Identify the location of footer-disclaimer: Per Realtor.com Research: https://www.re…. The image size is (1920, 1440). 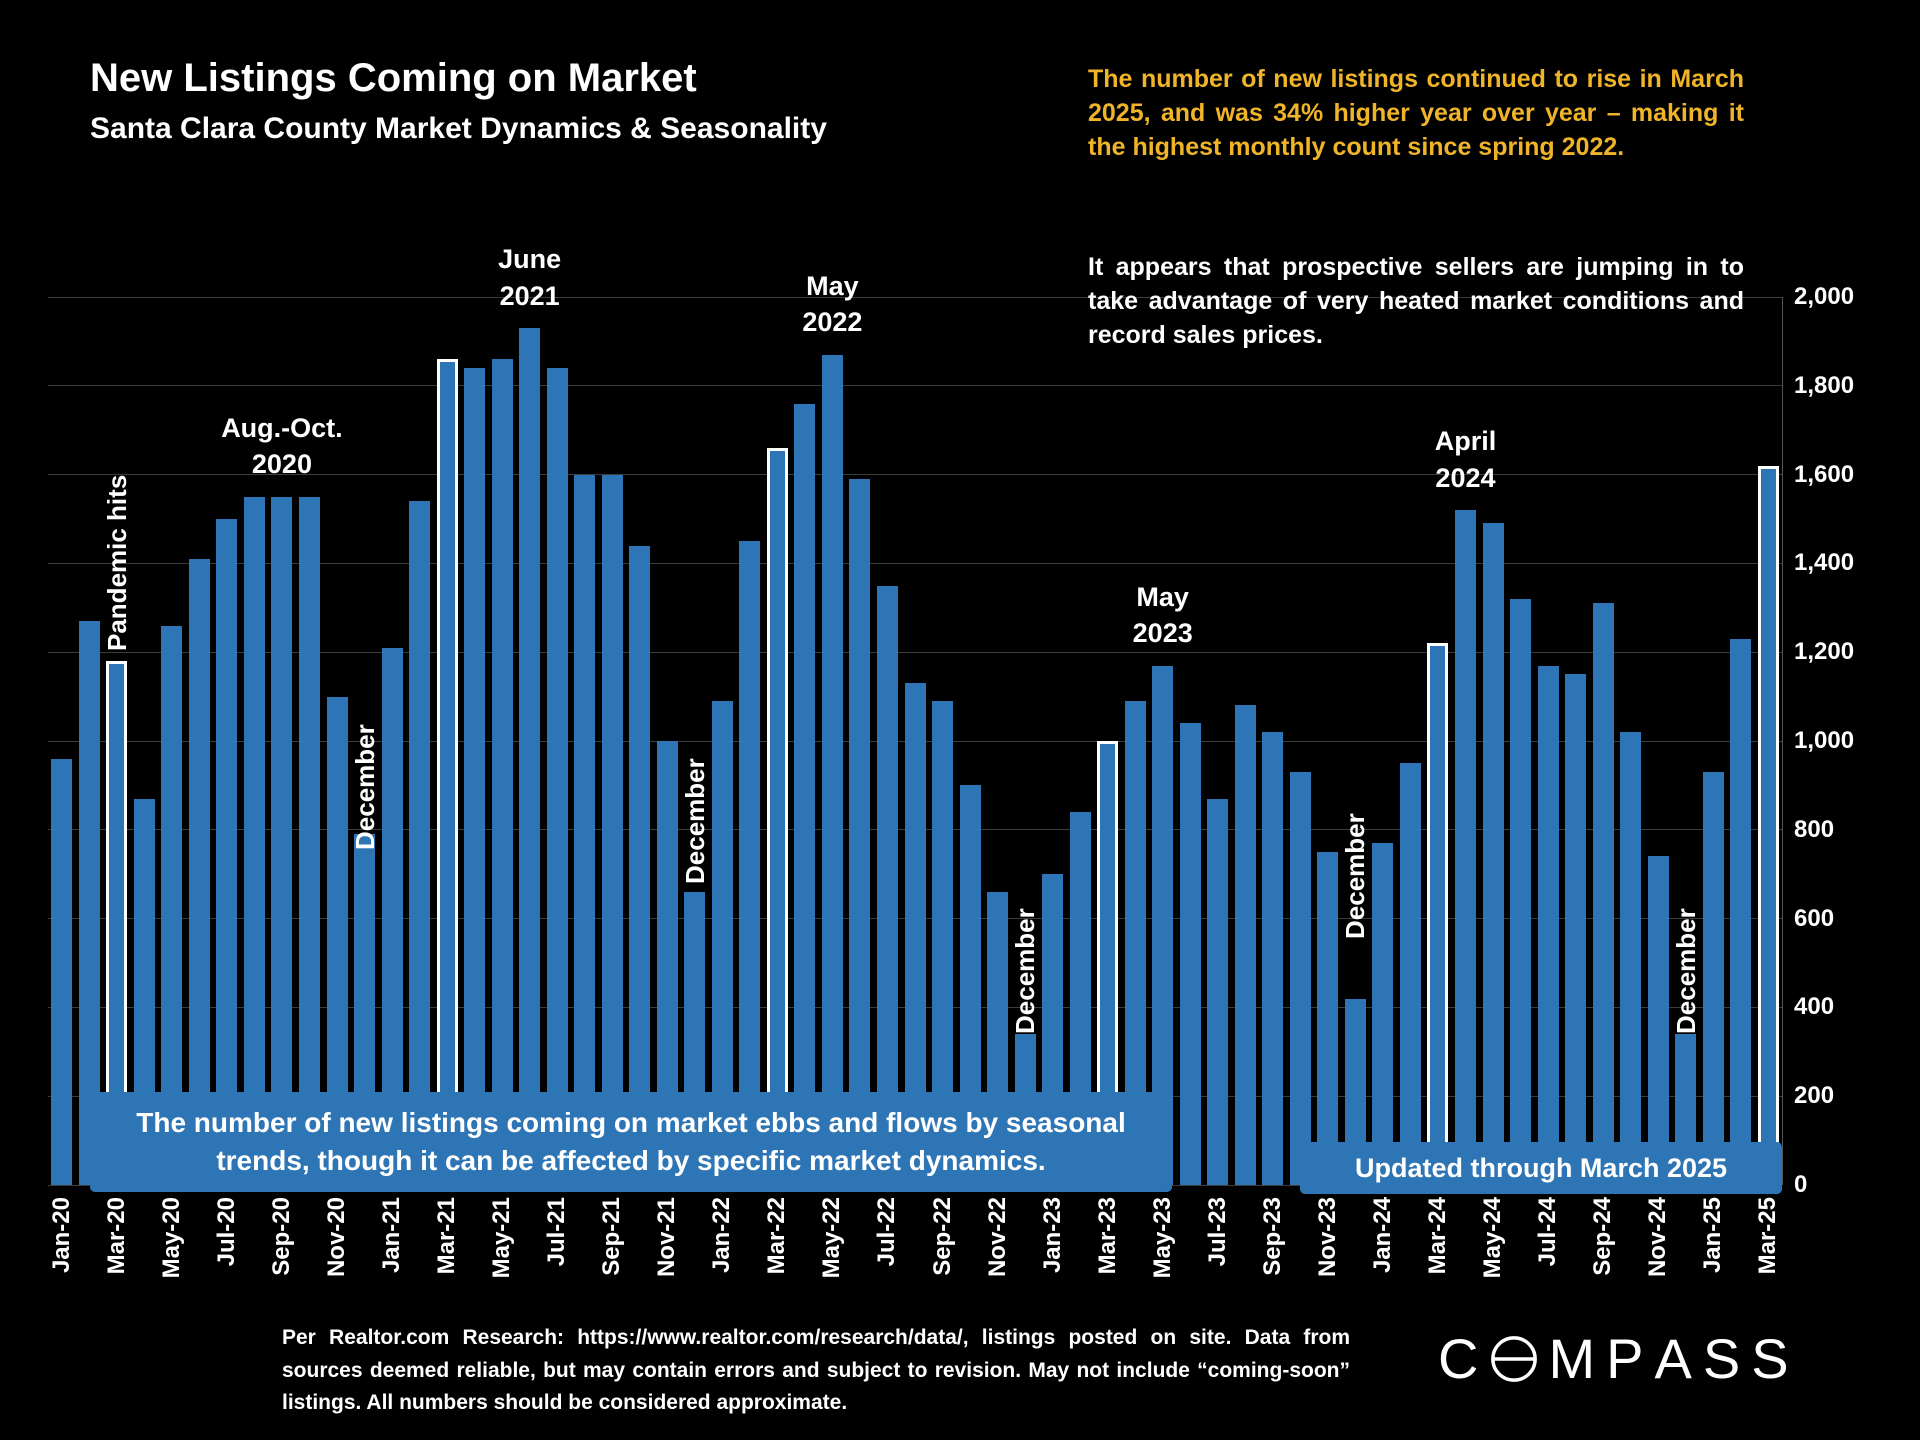
(816, 1370).